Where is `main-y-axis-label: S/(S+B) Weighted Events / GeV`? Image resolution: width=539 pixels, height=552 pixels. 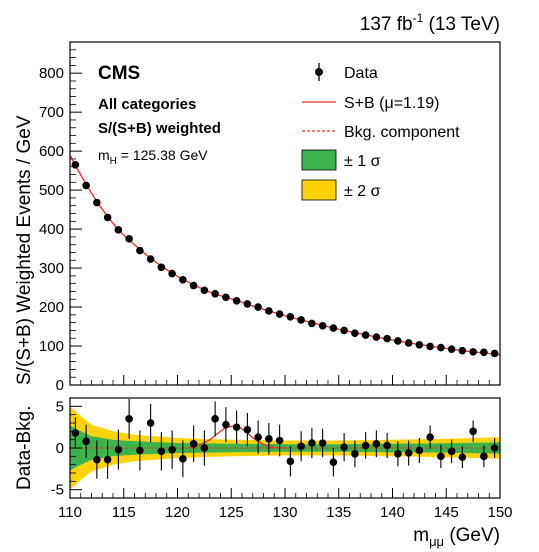
main-y-axis-label: S/(S+B) Weighted Events / GeV is located at coordinates (24, 250).